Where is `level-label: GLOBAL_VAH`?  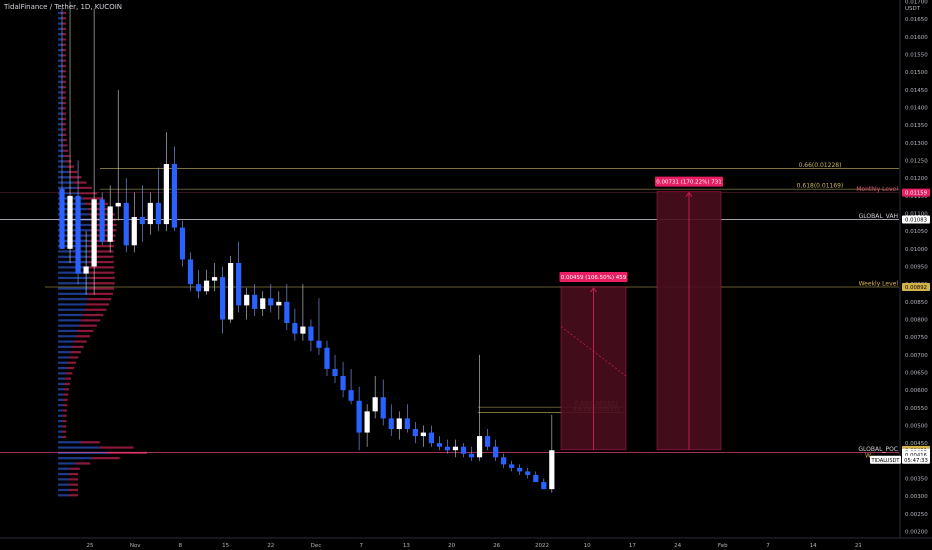 level-label: GLOBAL_VAH is located at coordinates (878, 216).